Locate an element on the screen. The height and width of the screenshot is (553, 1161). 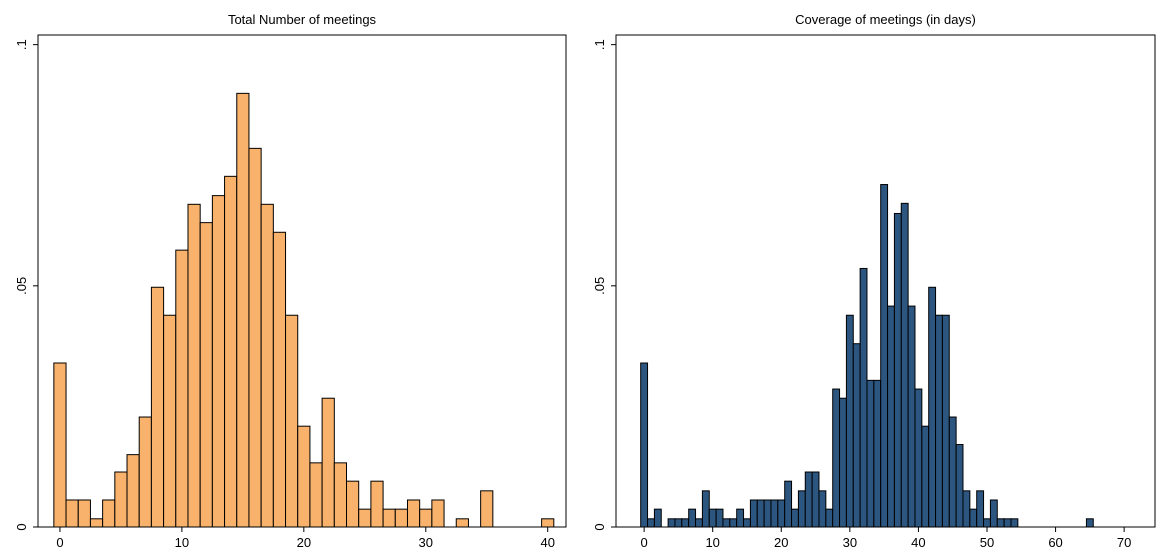
x-tick-label: 50 is located at coordinates (987, 542).